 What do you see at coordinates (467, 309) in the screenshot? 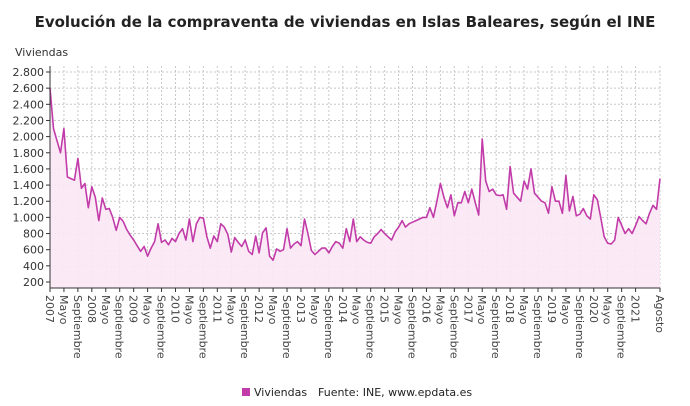
I see `x-tick-label: 2017` at bounding box center [467, 309].